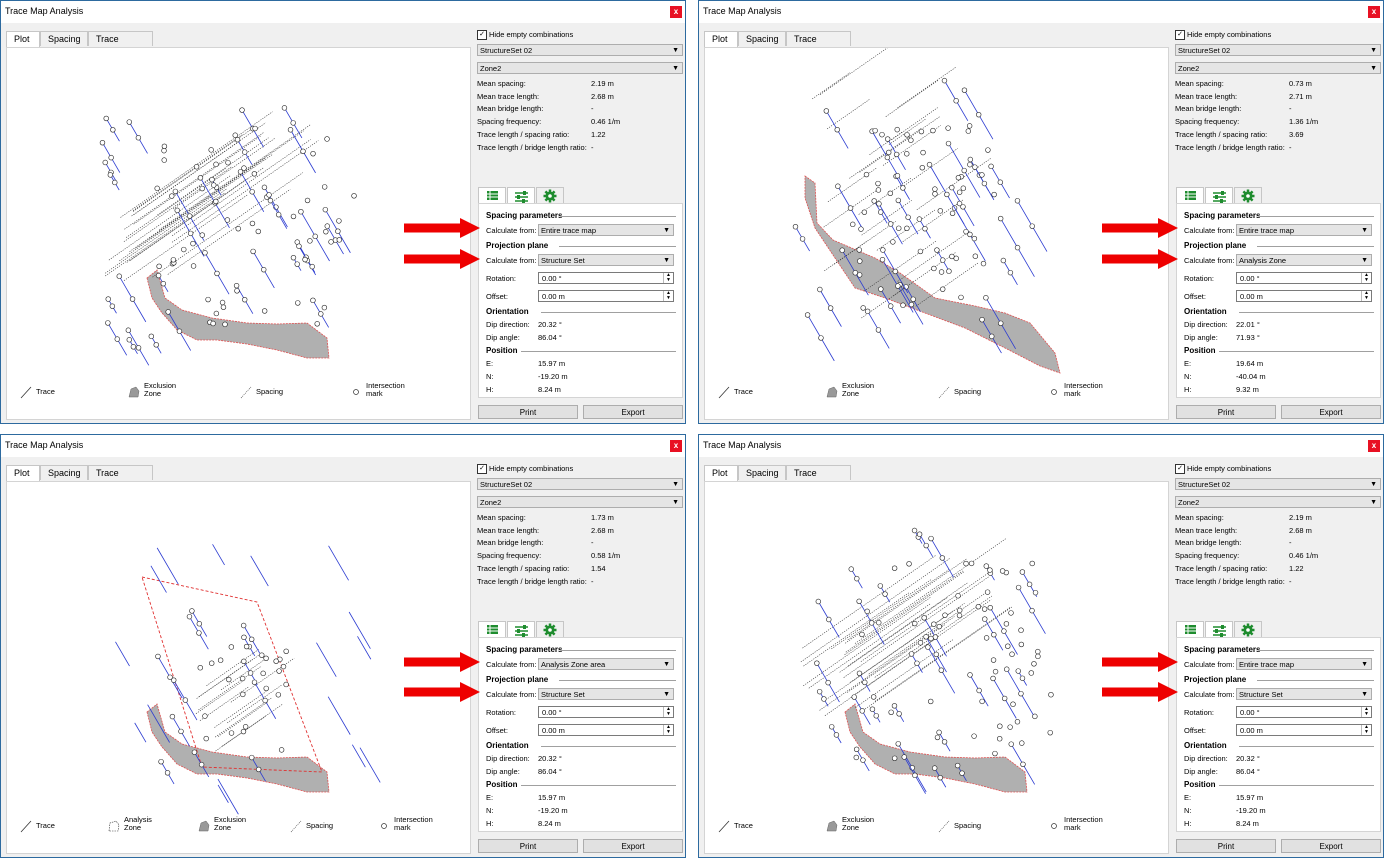 The height and width of the screenshot is (859, 1387). I want to click on spacing-calculate-from-select: Analysis Zone area ▼, so click(606, 664).